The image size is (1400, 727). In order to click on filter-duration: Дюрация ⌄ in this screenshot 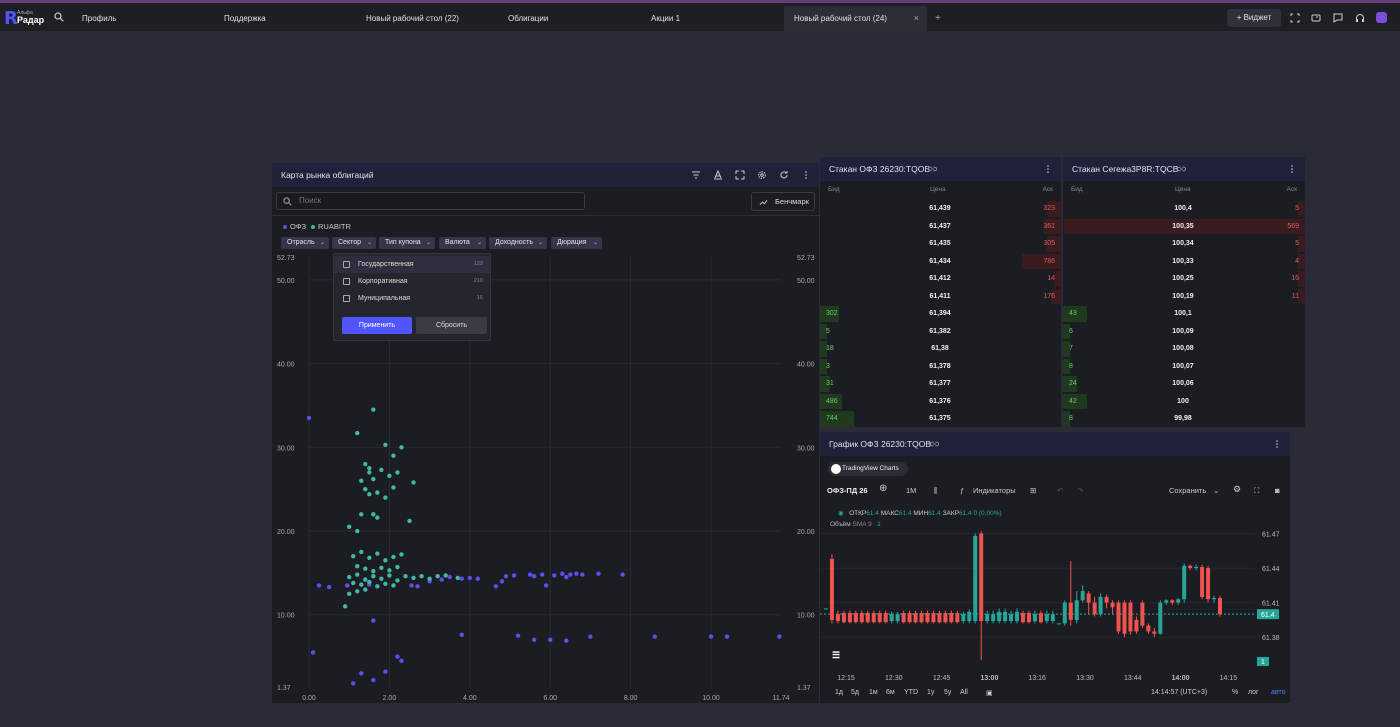, I will do `click(576, 243)`.